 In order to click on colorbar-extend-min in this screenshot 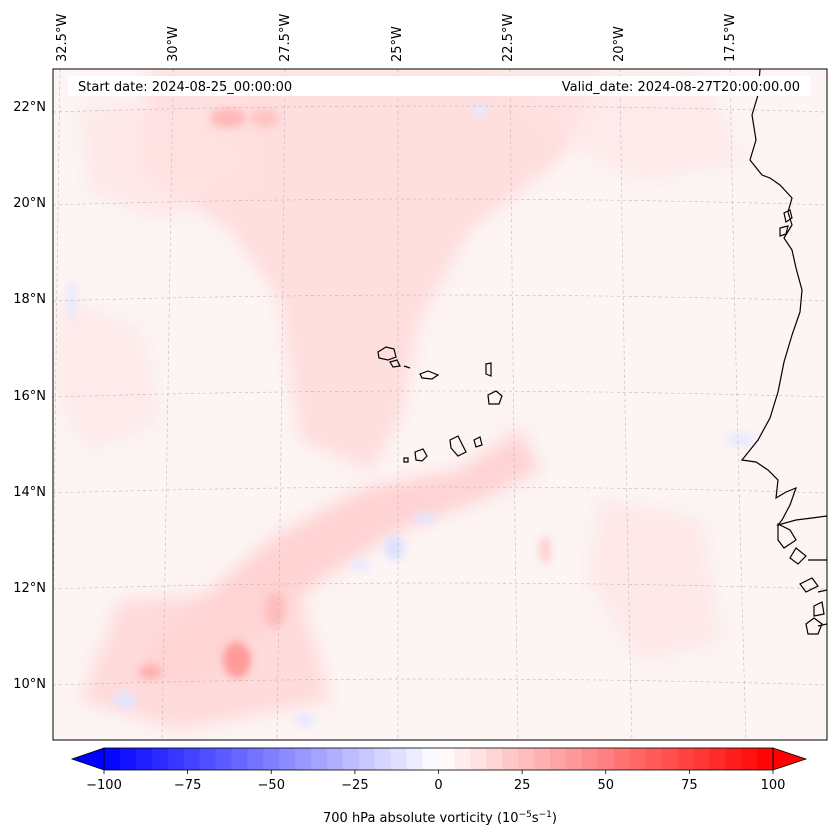, I will do `click(87, 759)`.